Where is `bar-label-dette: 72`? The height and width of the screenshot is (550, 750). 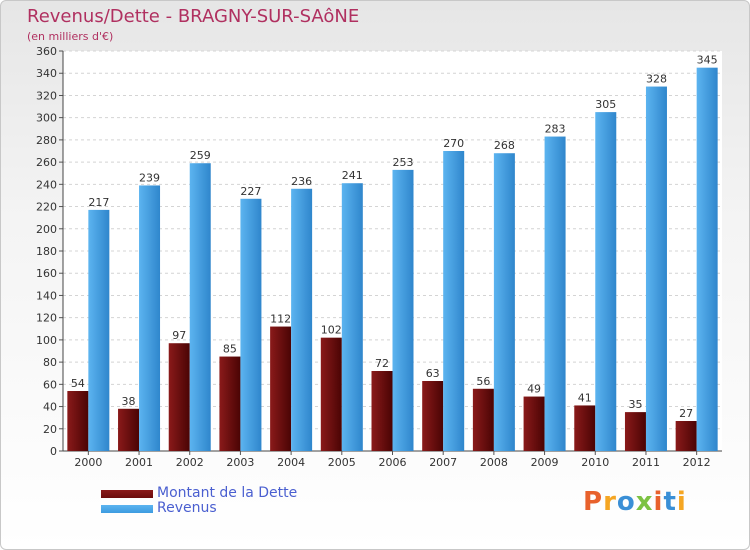
bar-label-dette: 72 is located at coordinates (382, 363).